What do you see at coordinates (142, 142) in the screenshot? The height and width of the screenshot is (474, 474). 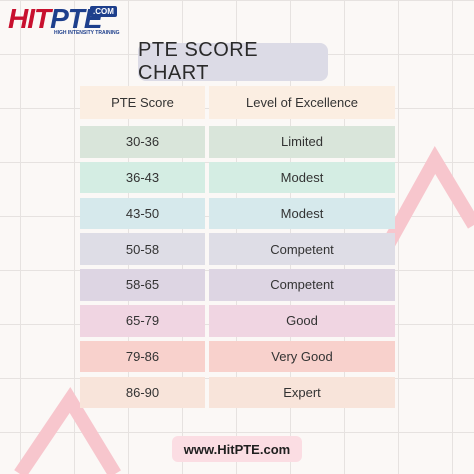 I see `score-cell: 30-36` at bounding box center [142, 142].